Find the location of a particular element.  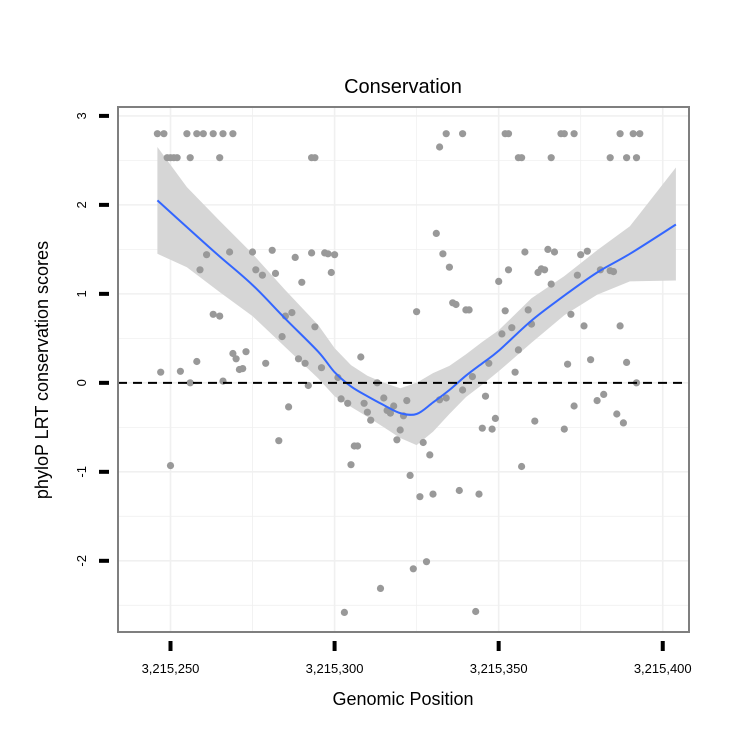

y-axis-title: phyloP LRT conservation scores is located at coordinates (42, 370).